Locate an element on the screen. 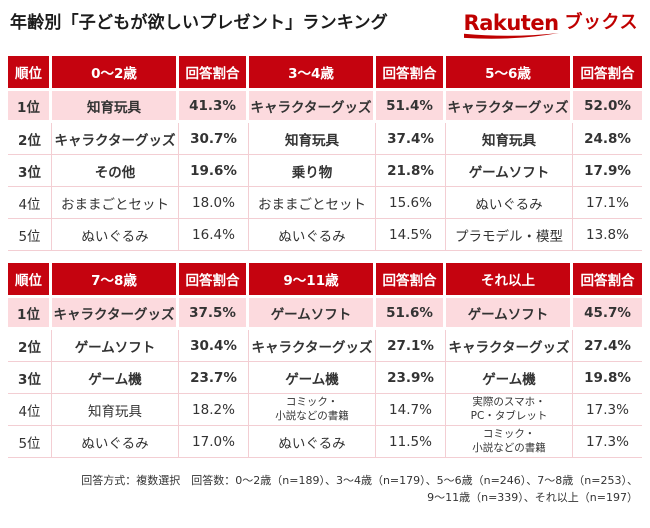 The width and height of the screenshot is (650, 528). percent-cell: 17.1% is located at coordinates (607, 203).